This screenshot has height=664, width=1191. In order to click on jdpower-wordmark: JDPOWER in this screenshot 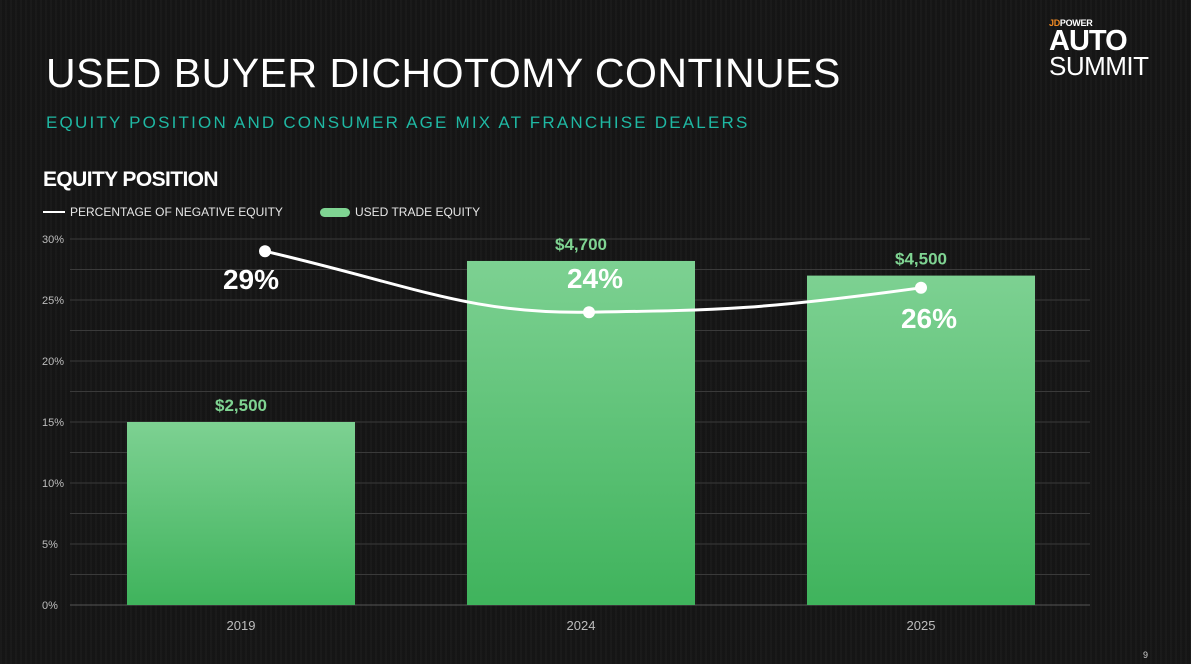, I will do `click(1071, 23)`.